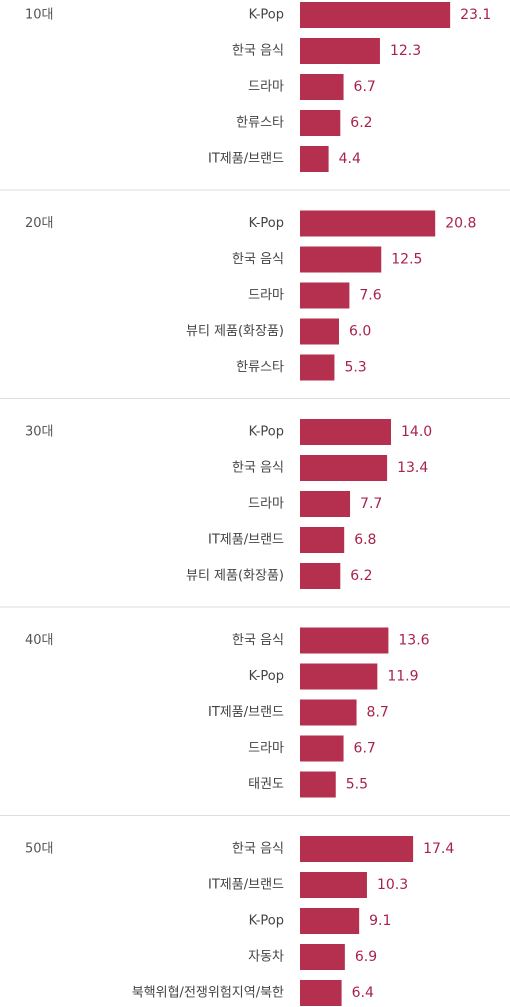 This screenshot has width=510, height=1007. What do you see at coordinates (39, 223) in the screenshot?
I see `panel-title: 20대` at bounding box center [39, 223].